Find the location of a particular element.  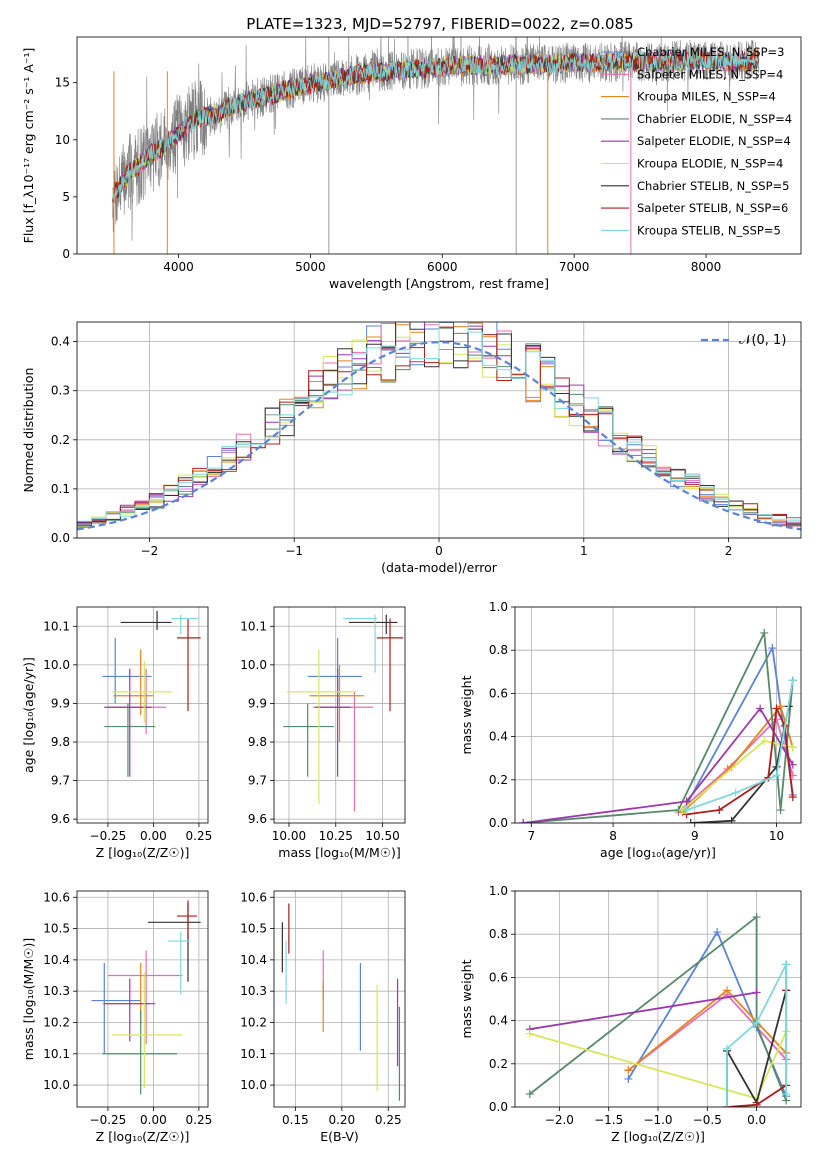

x-tick-label: −1.0 is located at coordinates (657, 1120).